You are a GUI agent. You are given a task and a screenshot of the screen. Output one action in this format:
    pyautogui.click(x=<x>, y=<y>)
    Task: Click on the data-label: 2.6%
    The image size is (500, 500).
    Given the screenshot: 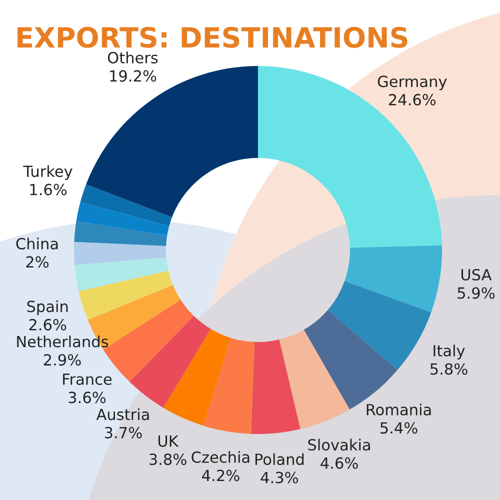 What is the action you would take?
    pyautogui.click(x=47, y=324)
    